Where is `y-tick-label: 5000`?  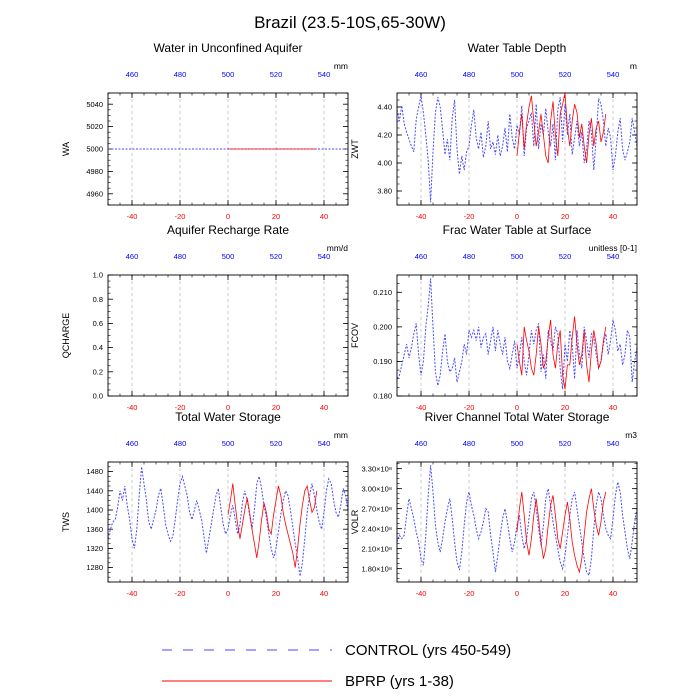 y-tick-label: 5000 is located at coordinates (94, 149).